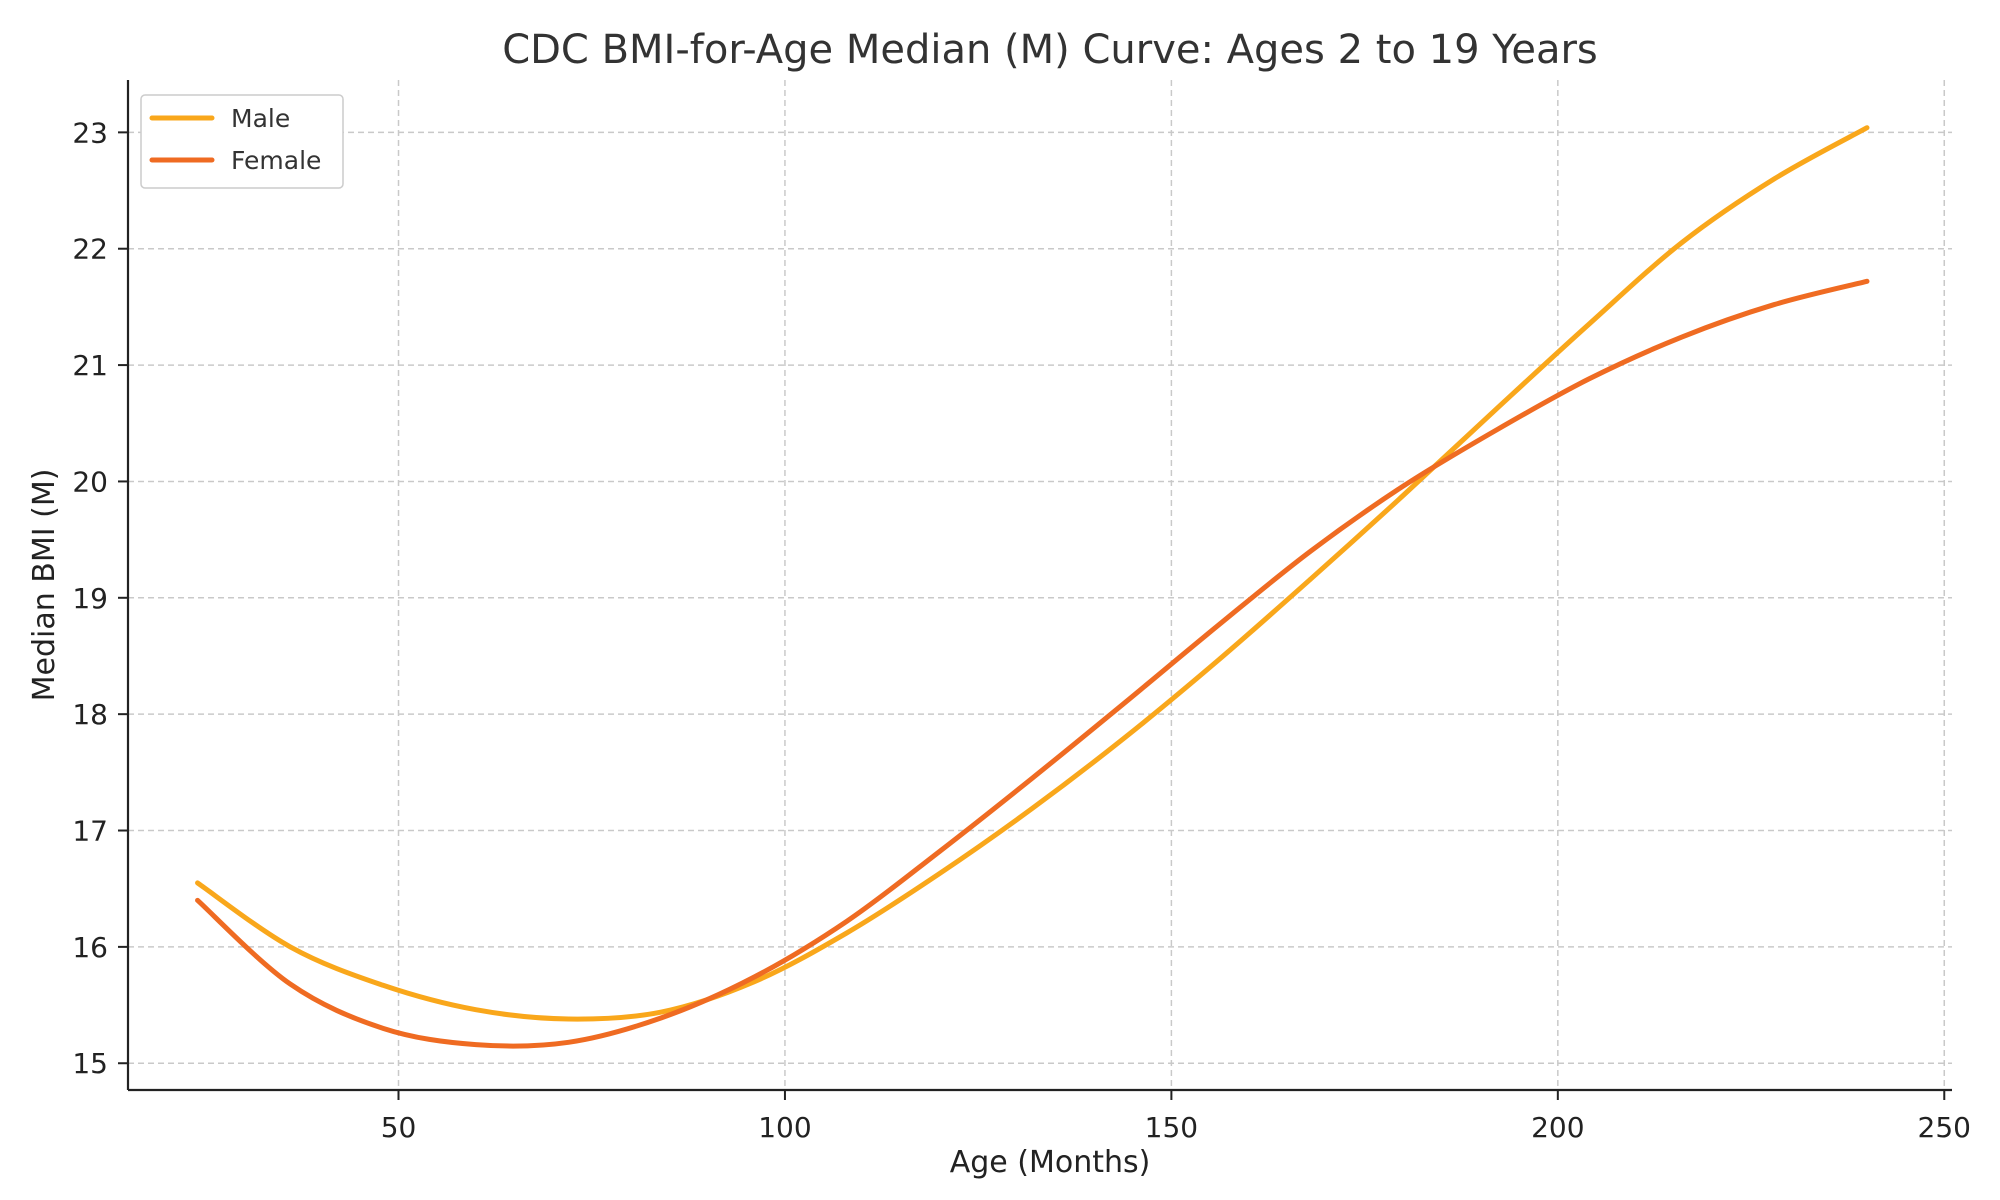 This screenshot has width=2000, height=1200. Describe the element at coordinates (1050, 1162) in the screenshot. I see `x-axis-label: Age (Months)` at that location.